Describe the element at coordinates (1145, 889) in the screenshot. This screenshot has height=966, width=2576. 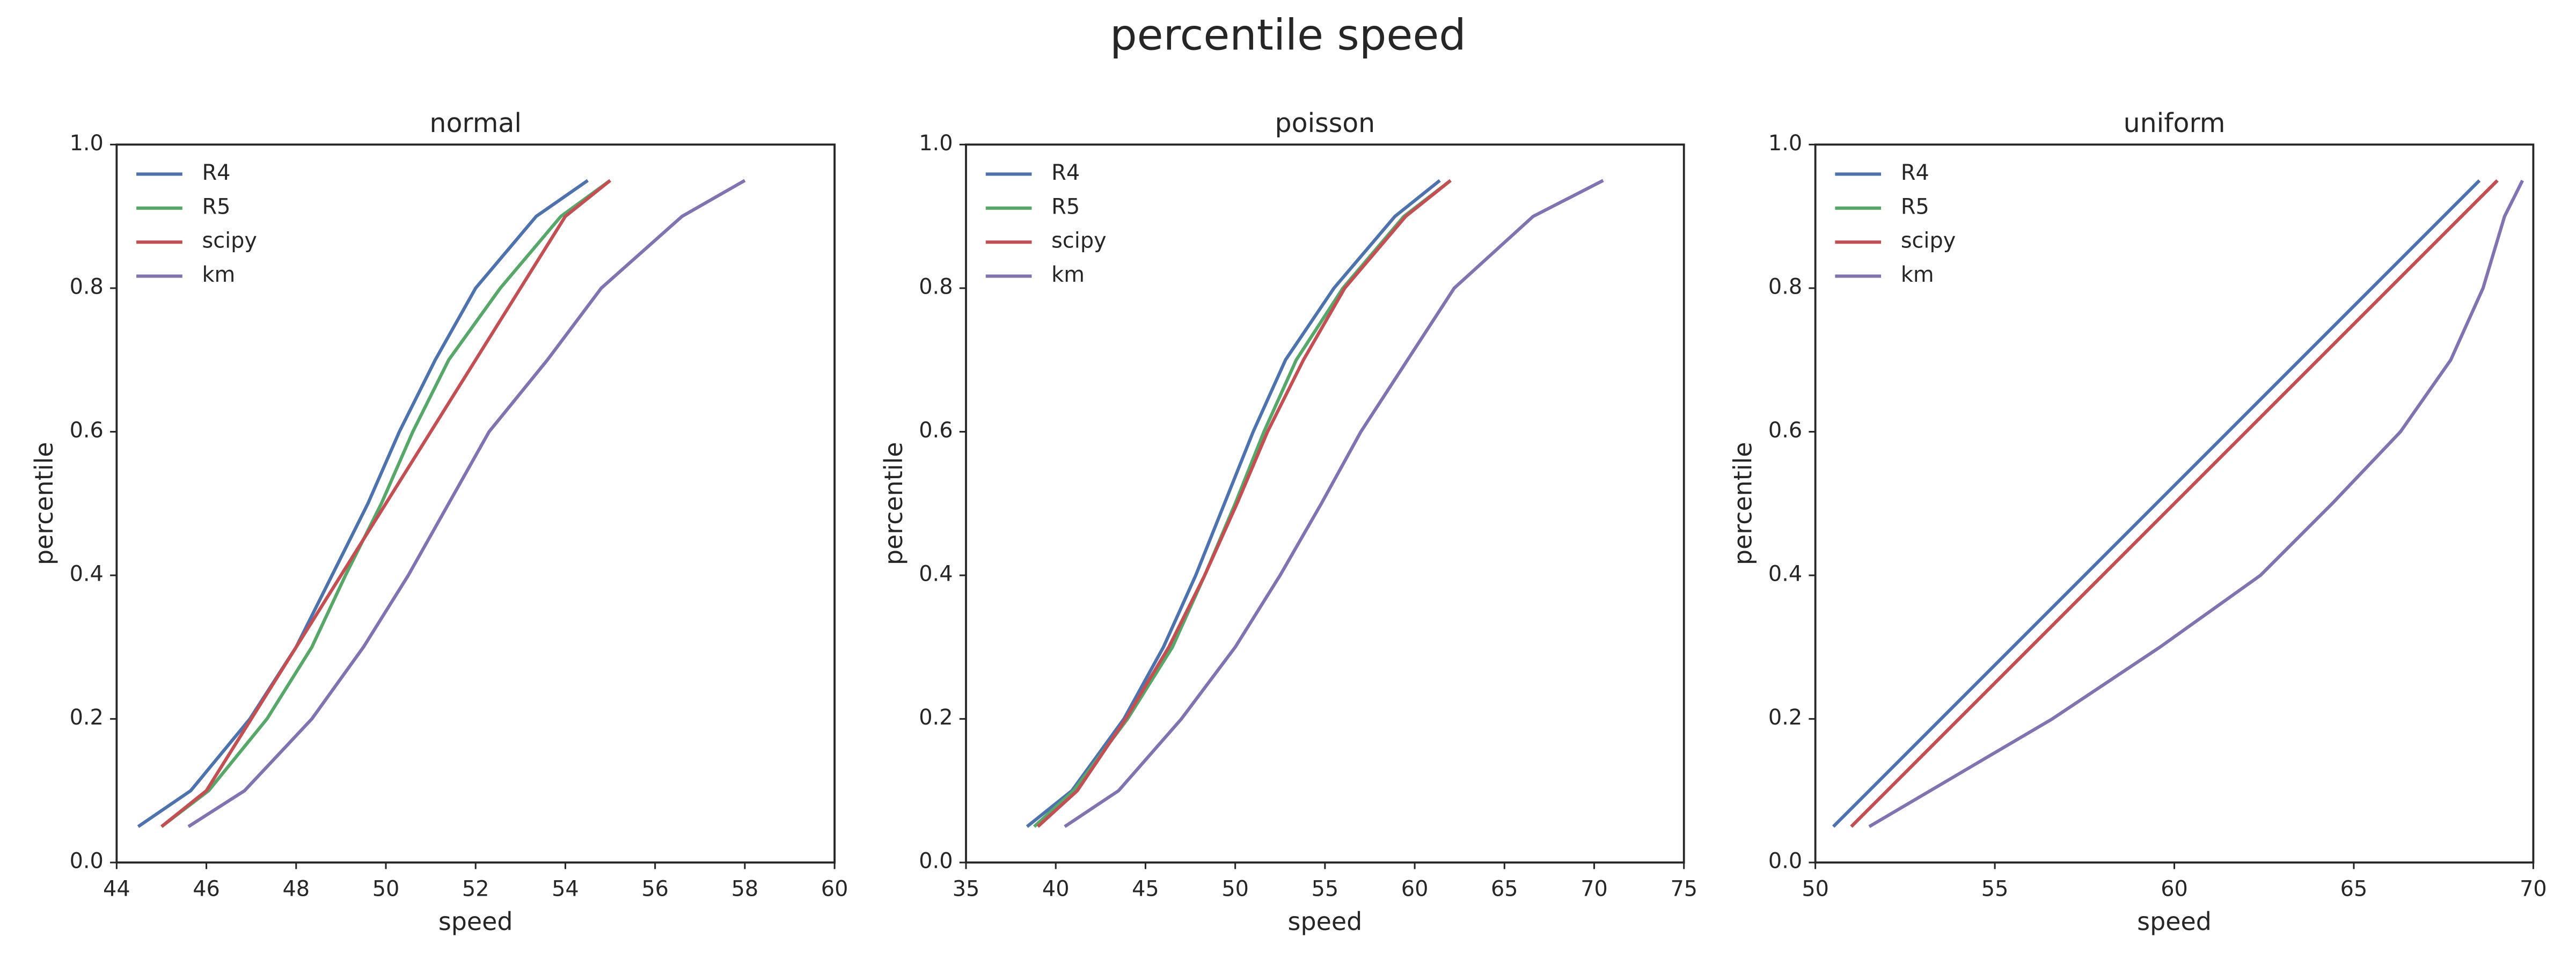
I see `x-tick-label: 45` at that location.